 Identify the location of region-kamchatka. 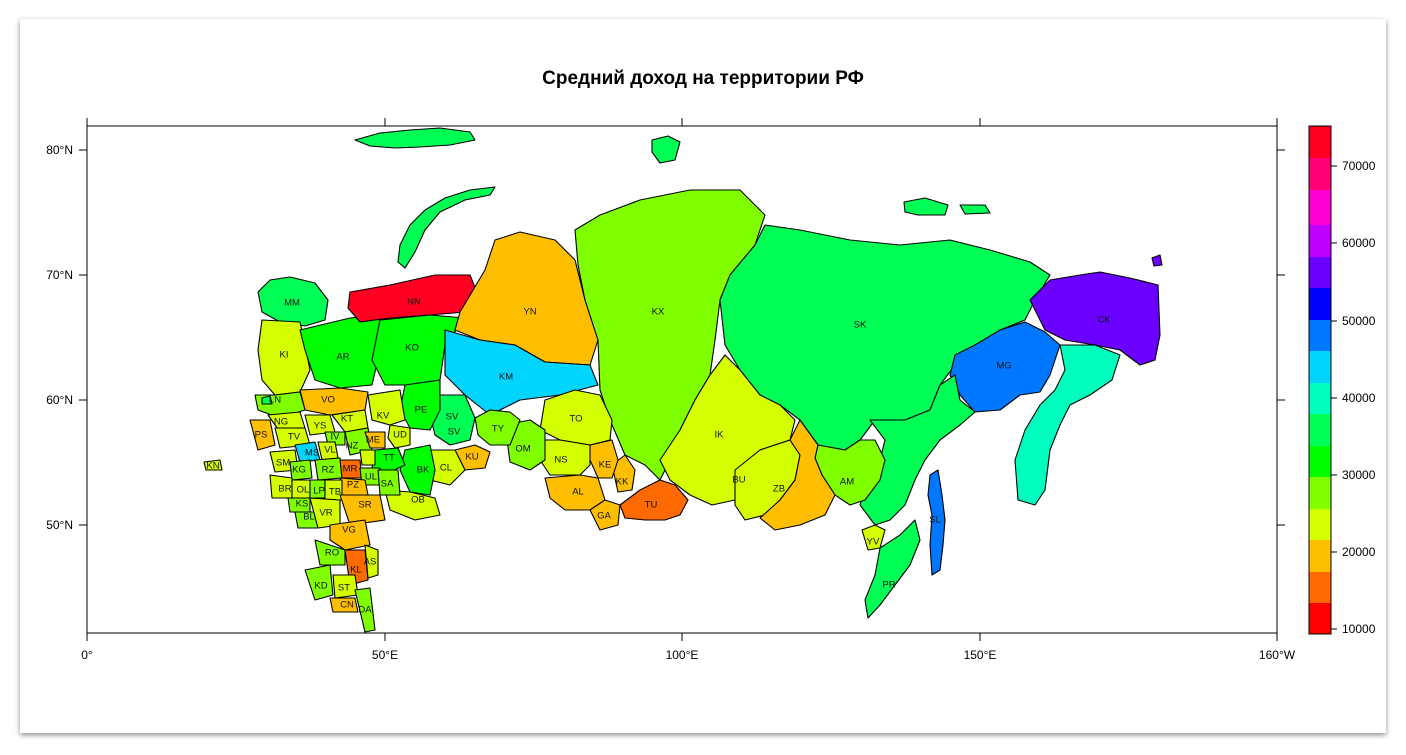
(1067, 425).